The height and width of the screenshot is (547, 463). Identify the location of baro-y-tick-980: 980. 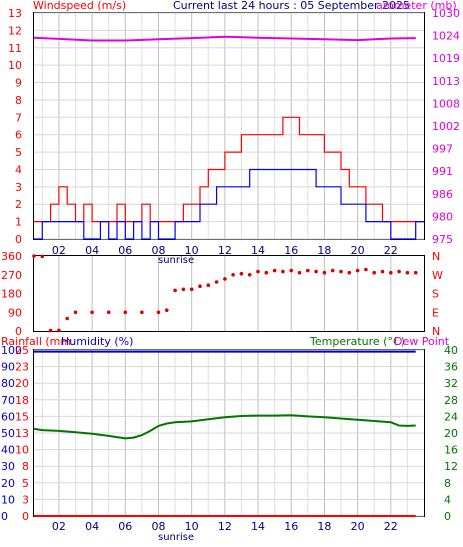
(442, 216).